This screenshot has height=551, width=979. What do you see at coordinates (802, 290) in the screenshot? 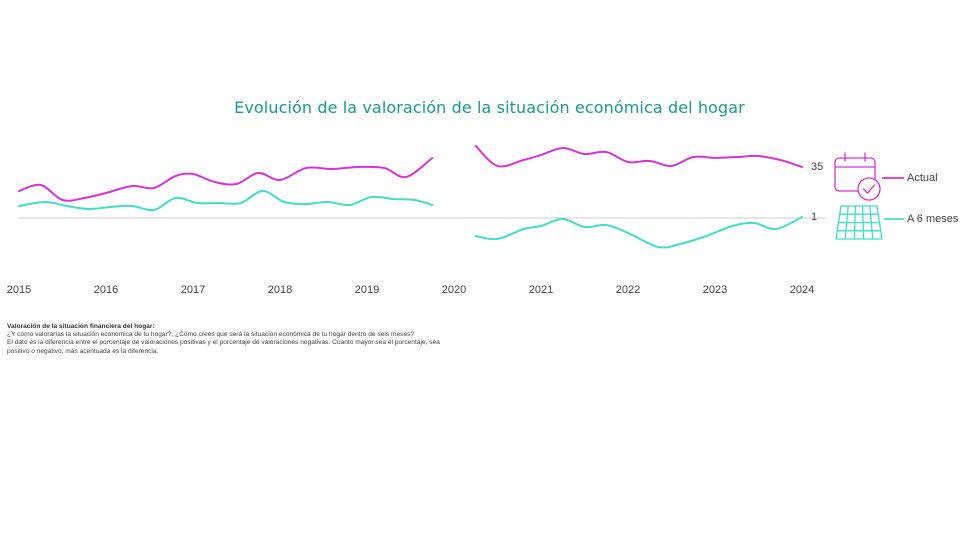
I see `x-tick-label: 2024` at bounding box center [802, 290].